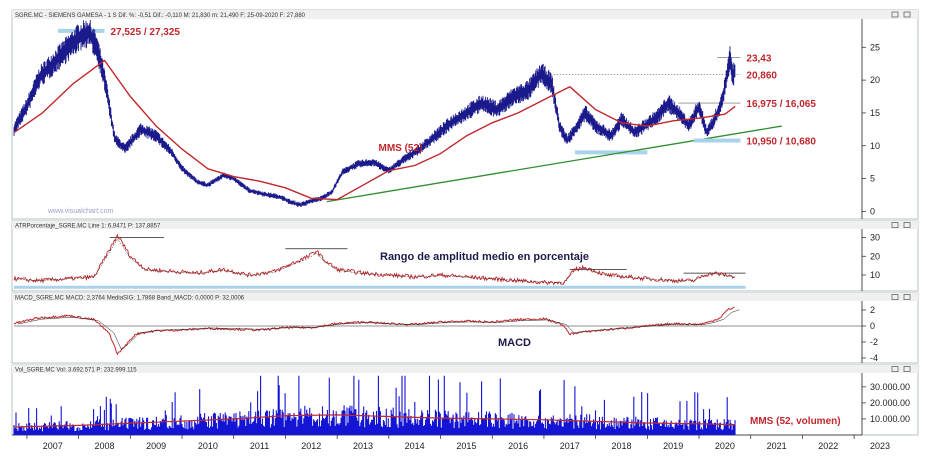  Describe the element at coordinates (872, 326) in the screenshot. I see `macd-ytick-label: 0` at that location.